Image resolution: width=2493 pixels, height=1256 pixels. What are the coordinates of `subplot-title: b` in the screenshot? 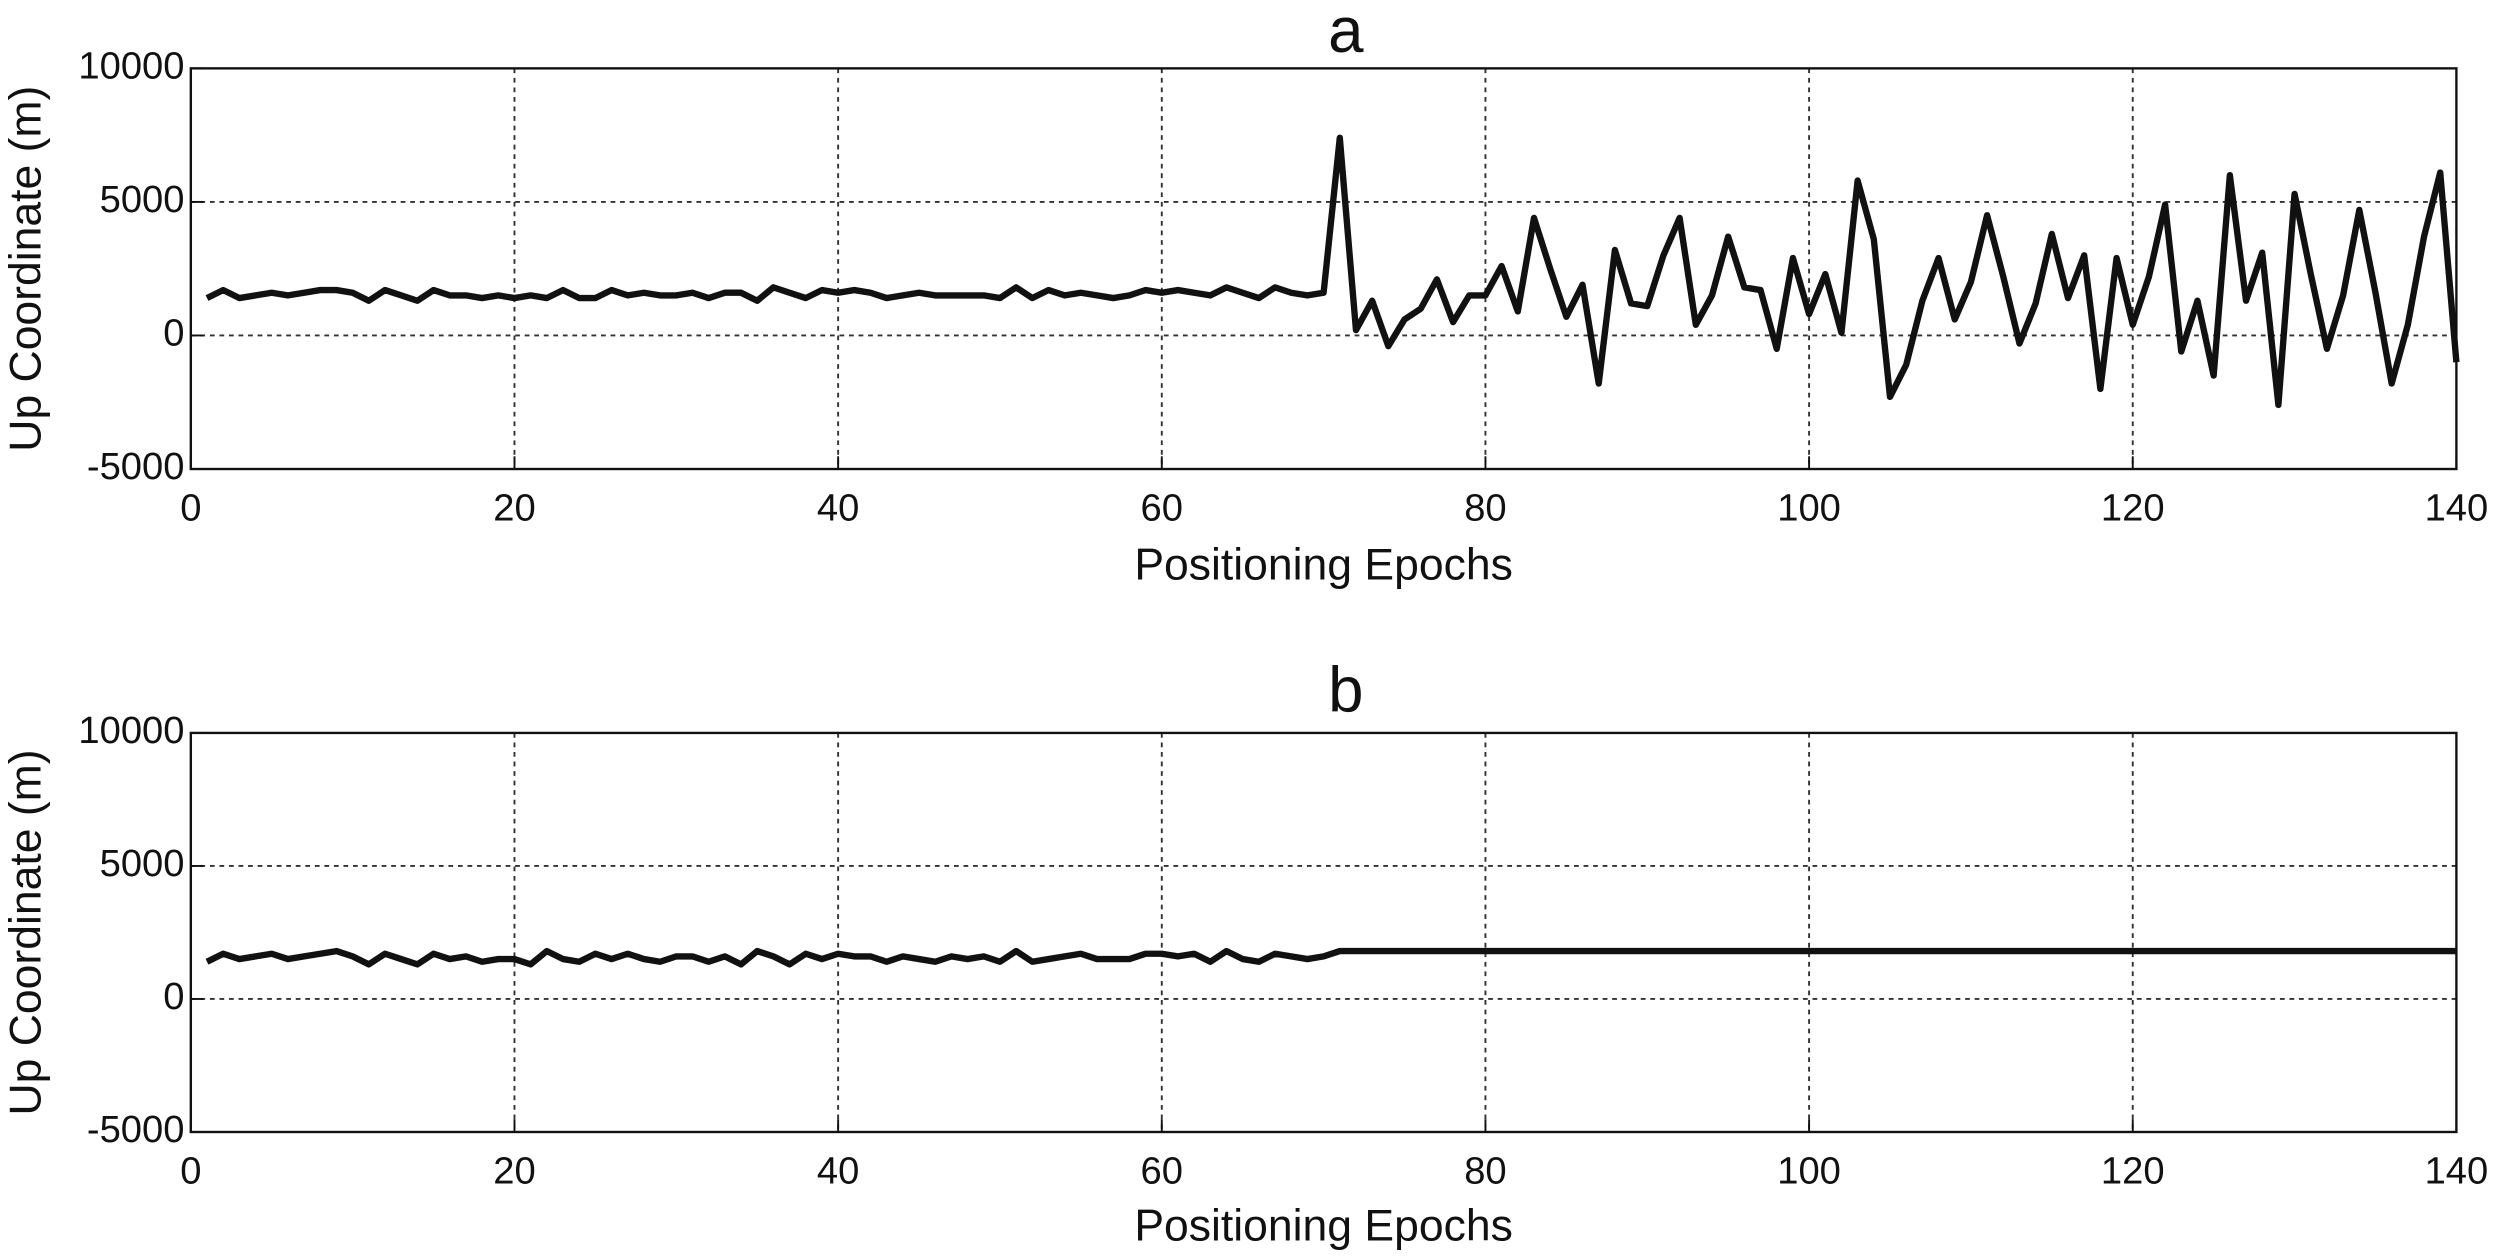 It's located at (1345, 690).